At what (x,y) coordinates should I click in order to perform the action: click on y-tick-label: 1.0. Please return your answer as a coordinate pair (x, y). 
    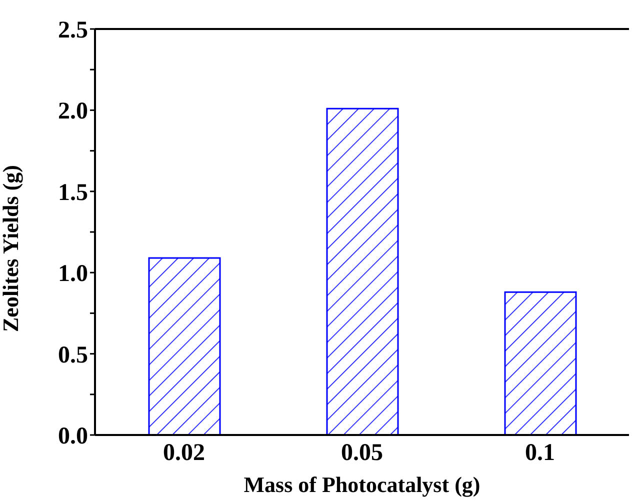
    Looking at the image, I should click on (73, 274).